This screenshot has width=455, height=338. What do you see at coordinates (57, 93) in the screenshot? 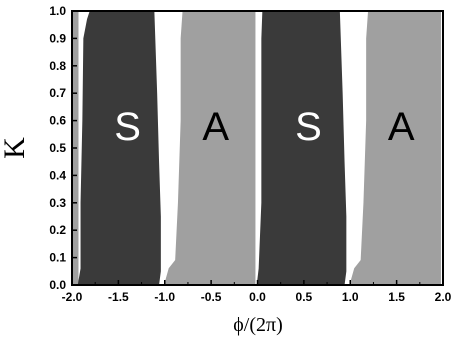
I see `y-tick-label: 0.7` at bounding box center [57, 93].